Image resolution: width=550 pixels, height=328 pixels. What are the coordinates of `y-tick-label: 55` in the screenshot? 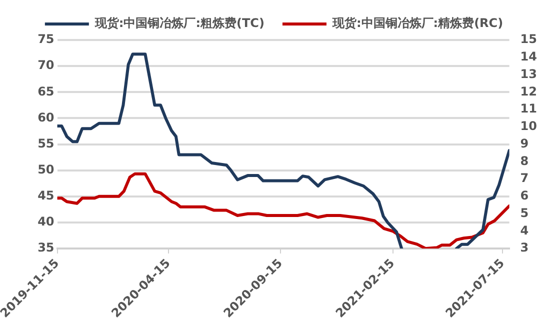 It's located at (46, 143).